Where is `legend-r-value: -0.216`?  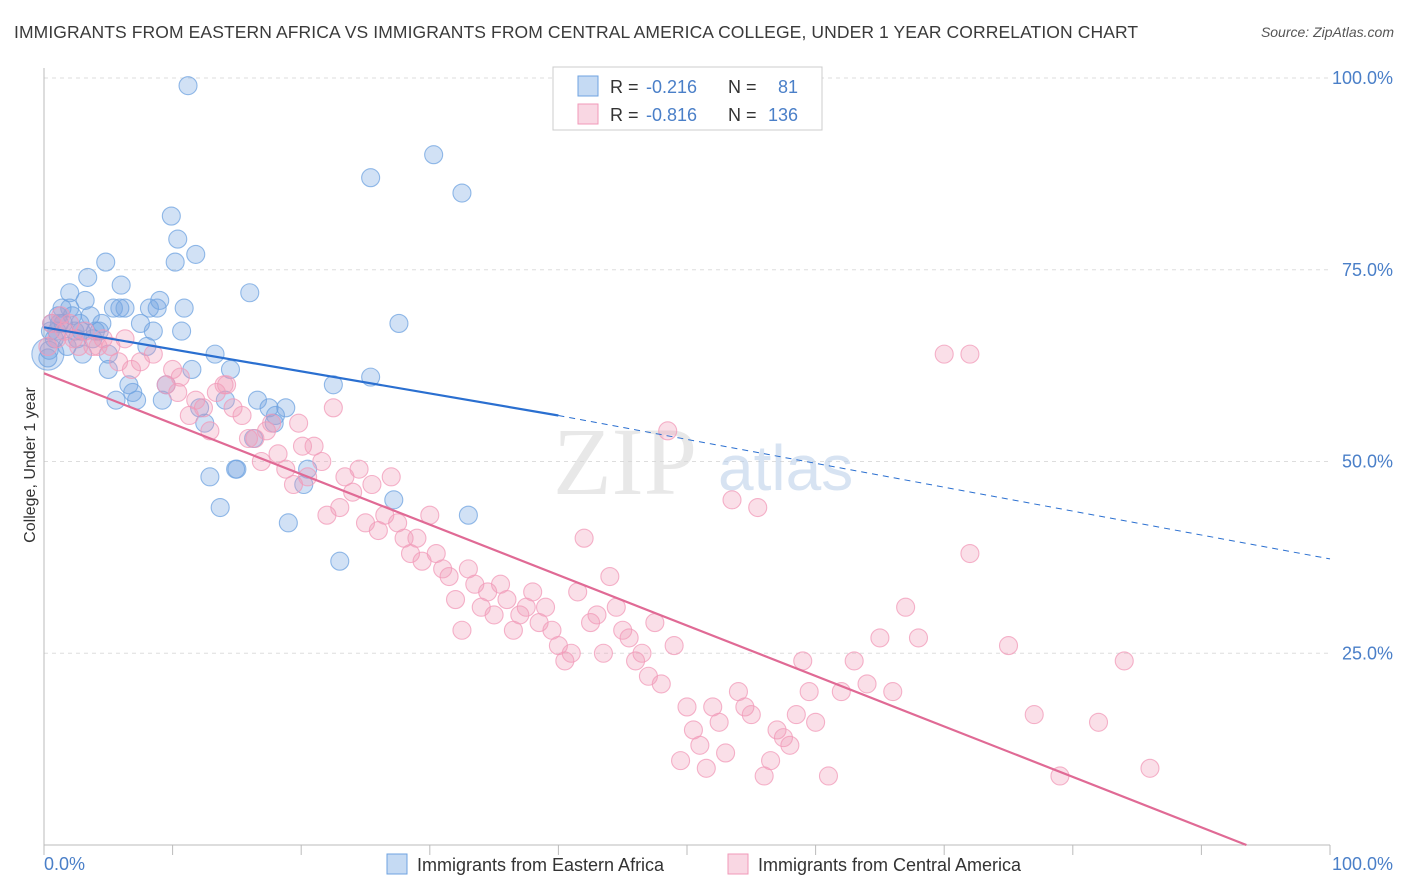
legend-r-value: -0.216 is located at coordinates (671, 87).